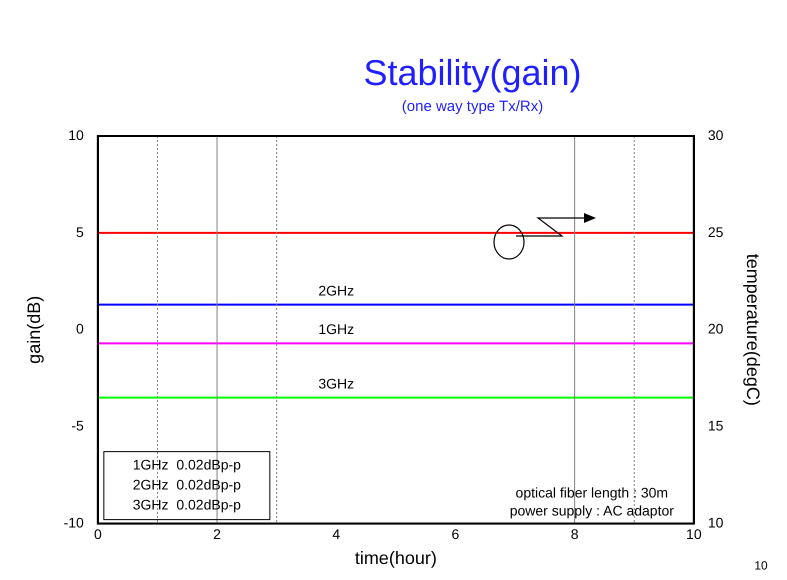 The width and height of the screenshot is (787, 580). What do you see at coordinates (217, 534) in the screenshot?
I see `x-tick-label: 2` at bounding box center [217, 534].